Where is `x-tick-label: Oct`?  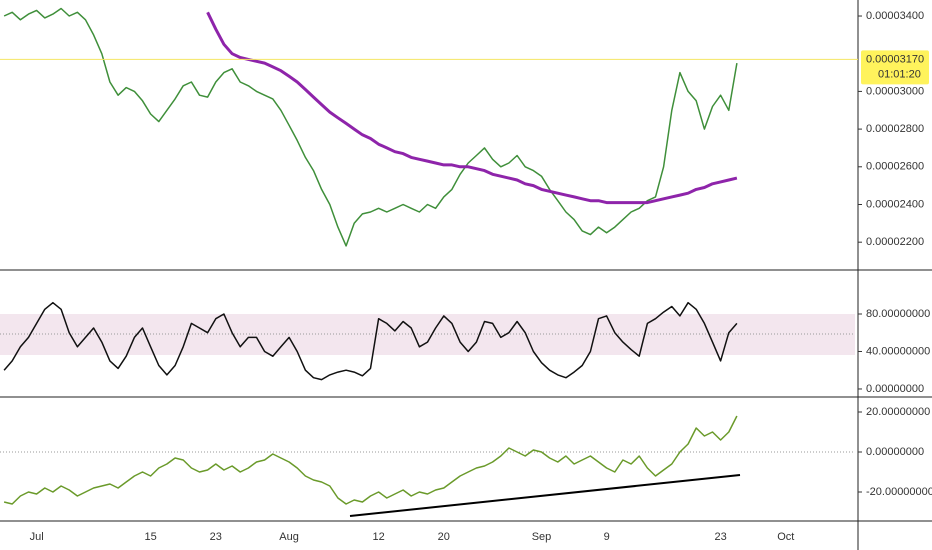 x-tick-label: Oct is located at coordinates (785, 537).